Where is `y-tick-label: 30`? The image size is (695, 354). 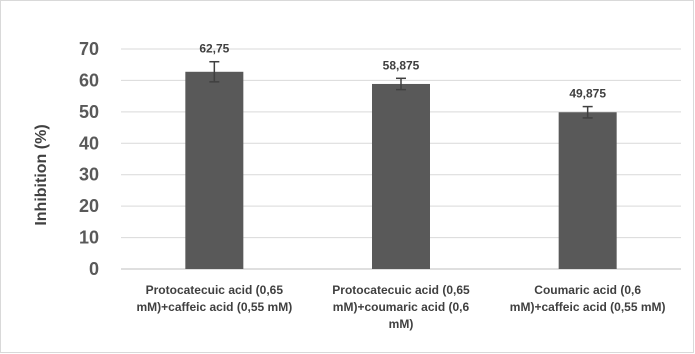
y-tick-label: 30 is located at coordinates (89, 175).